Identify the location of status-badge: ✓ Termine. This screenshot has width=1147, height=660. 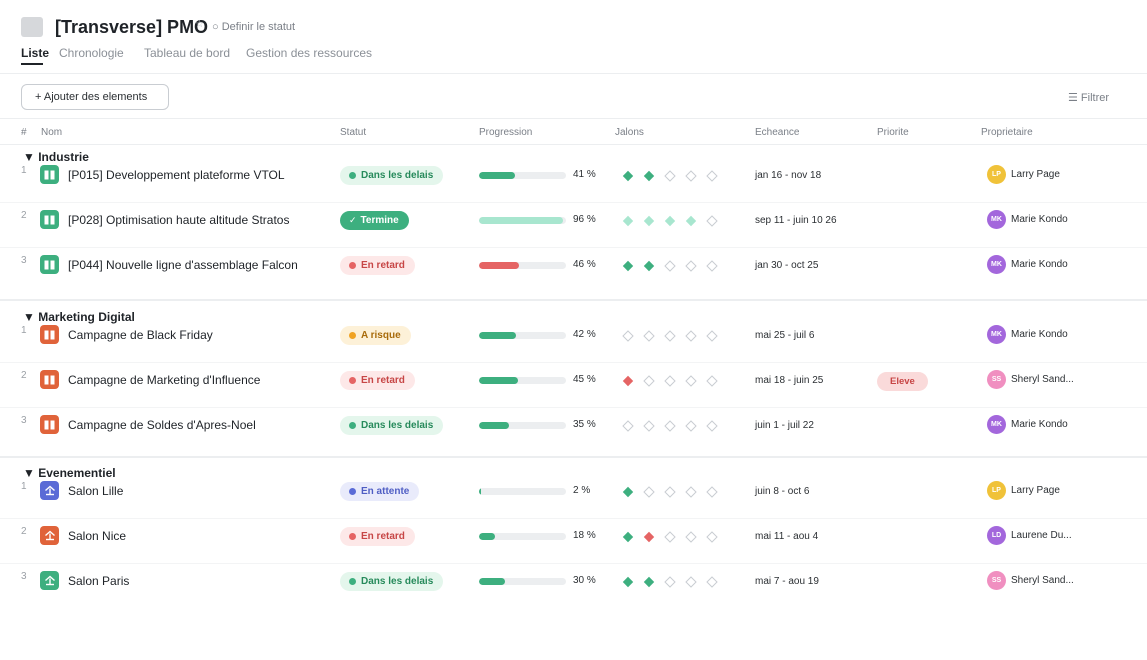
(374, 220).